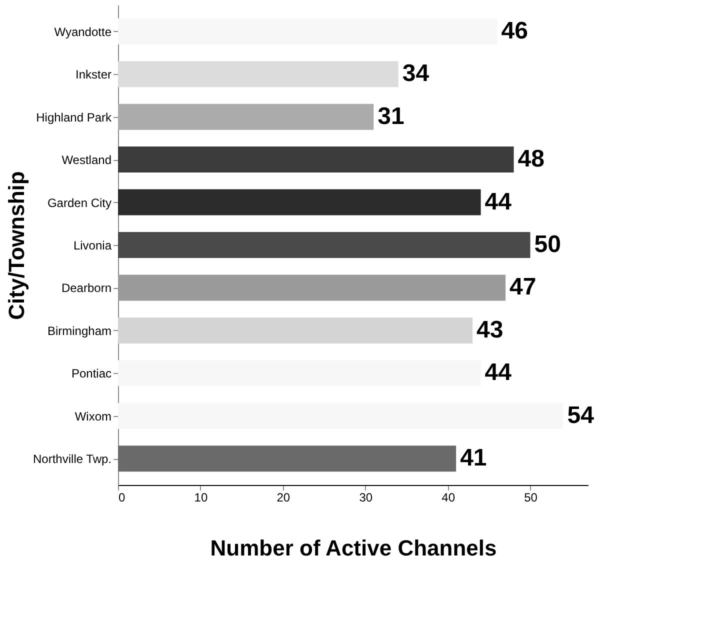  What do you see at coordinates (473, 458) in the screenshot?
I see `data-label: 41` at bounding box center [473, 458].